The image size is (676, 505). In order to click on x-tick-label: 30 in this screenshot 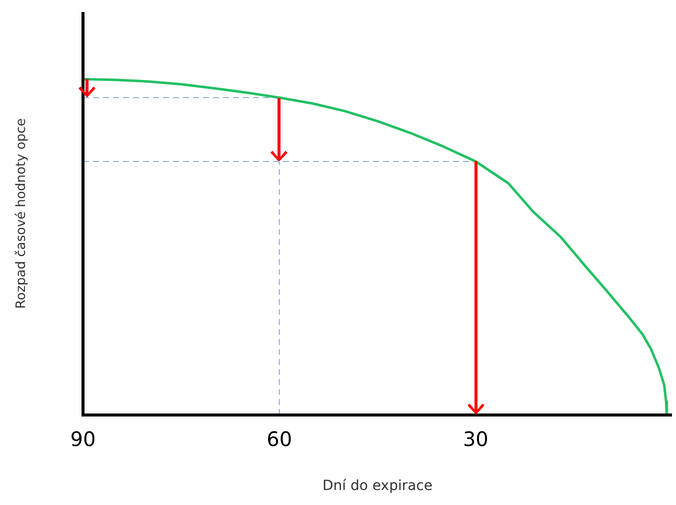, I will do `click(475, 439)`.